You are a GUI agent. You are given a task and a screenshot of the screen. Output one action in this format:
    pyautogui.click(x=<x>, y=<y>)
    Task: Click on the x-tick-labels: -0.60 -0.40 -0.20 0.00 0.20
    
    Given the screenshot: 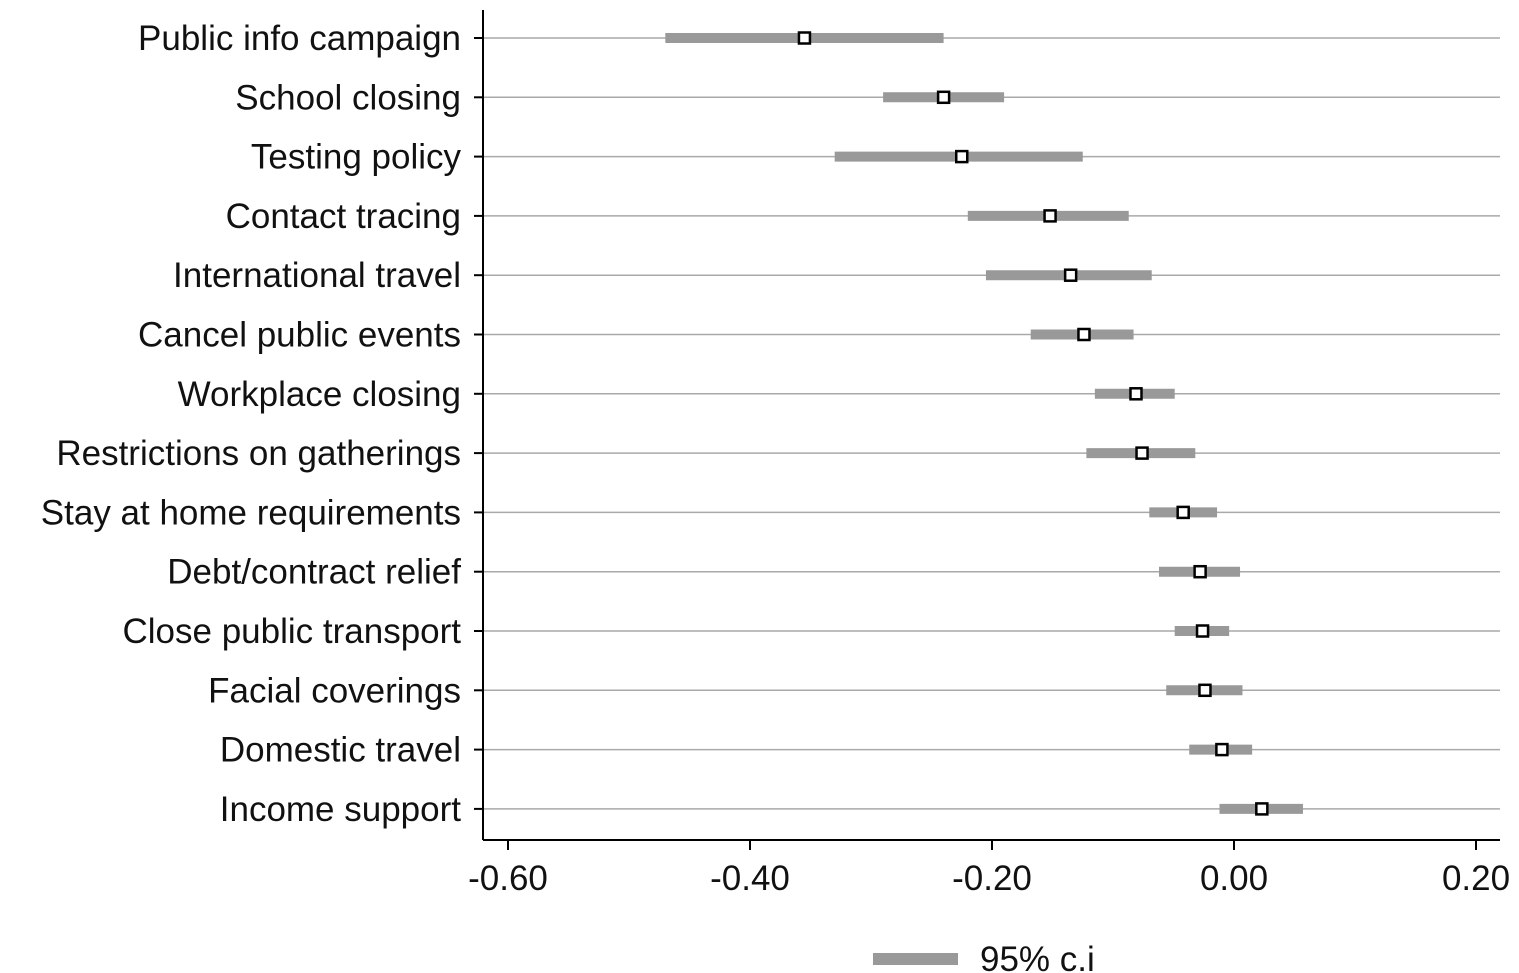 What is the action you would take?
    pyautogui.click(x=989, y=878)
    